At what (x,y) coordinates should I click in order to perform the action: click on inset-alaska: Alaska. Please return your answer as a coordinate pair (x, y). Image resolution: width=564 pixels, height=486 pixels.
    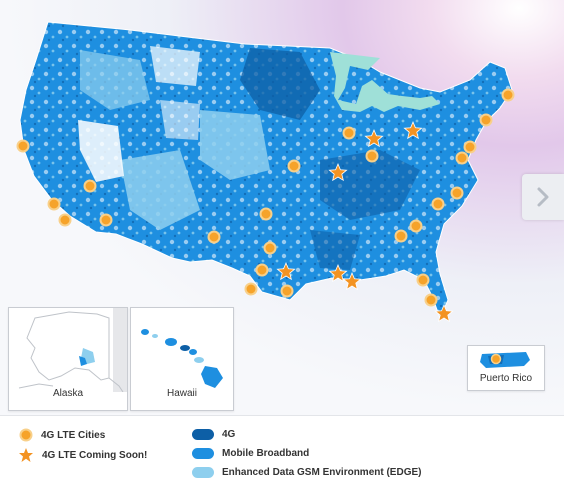
    Looking at the image, I should click on (68, 359).